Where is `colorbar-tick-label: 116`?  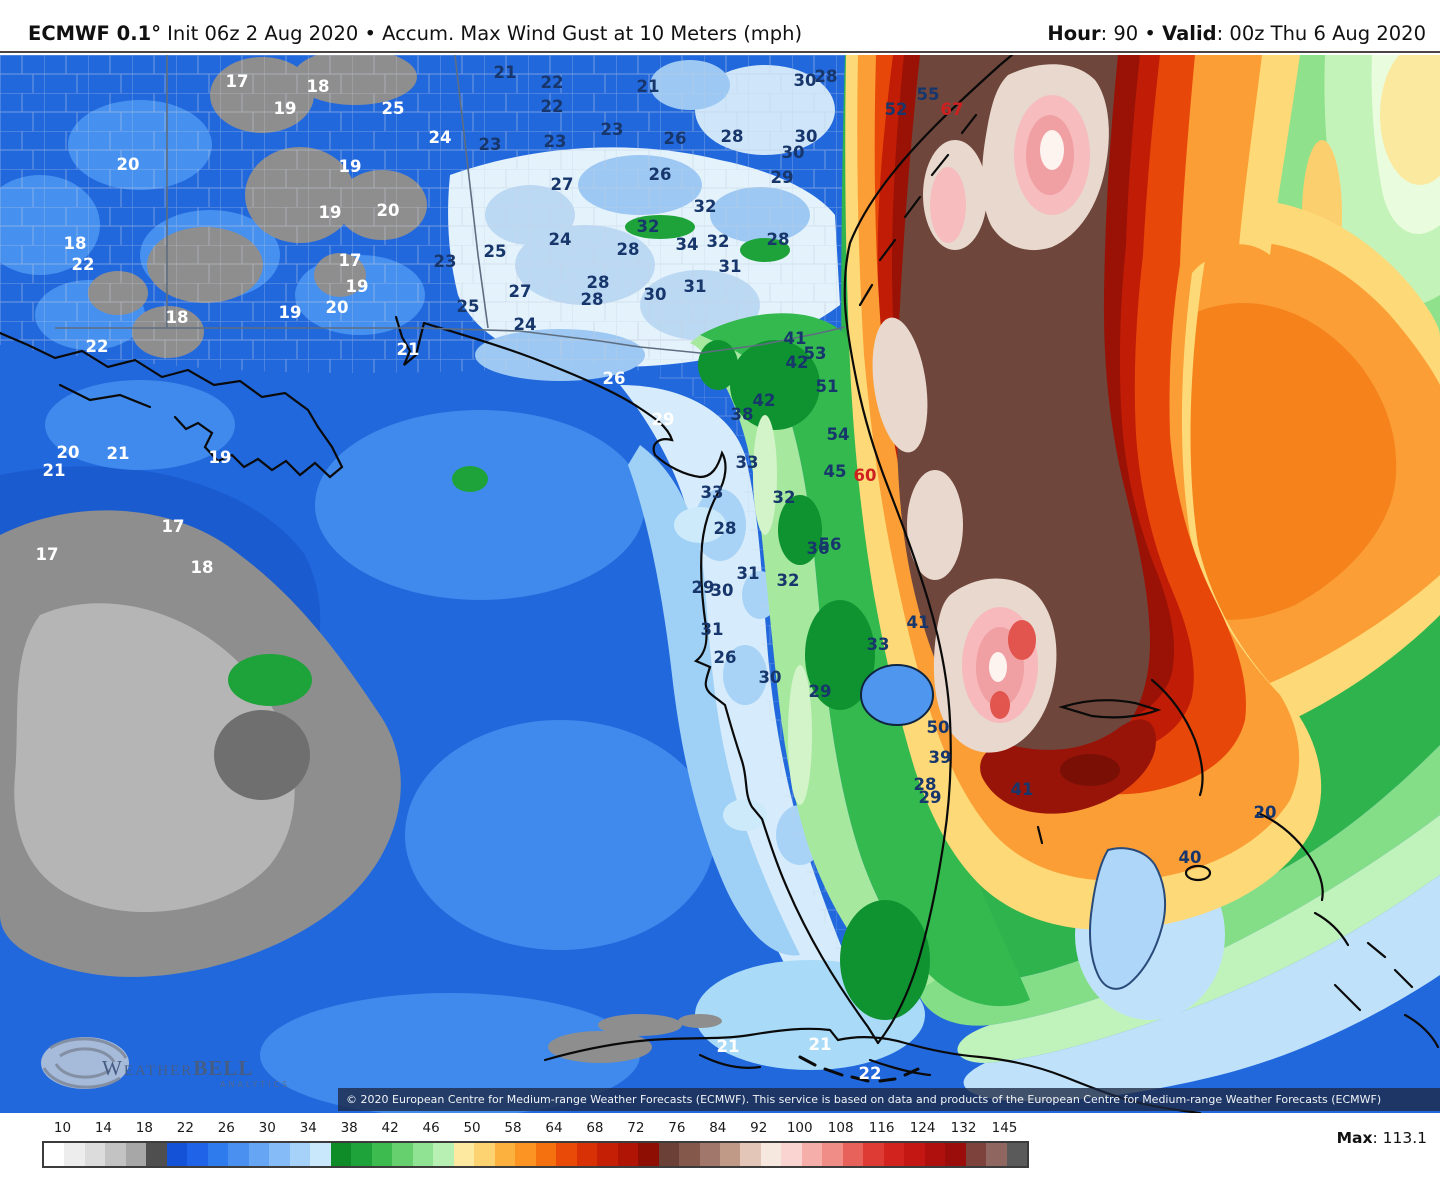 colorbar-tick-label: 116 is located at coordinates (881, 1128).